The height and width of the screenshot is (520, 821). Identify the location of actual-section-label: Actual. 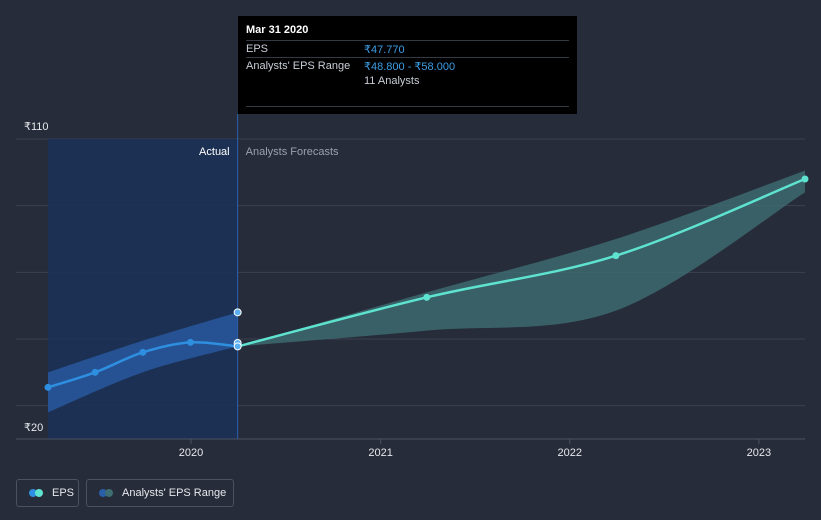
(214, 152).